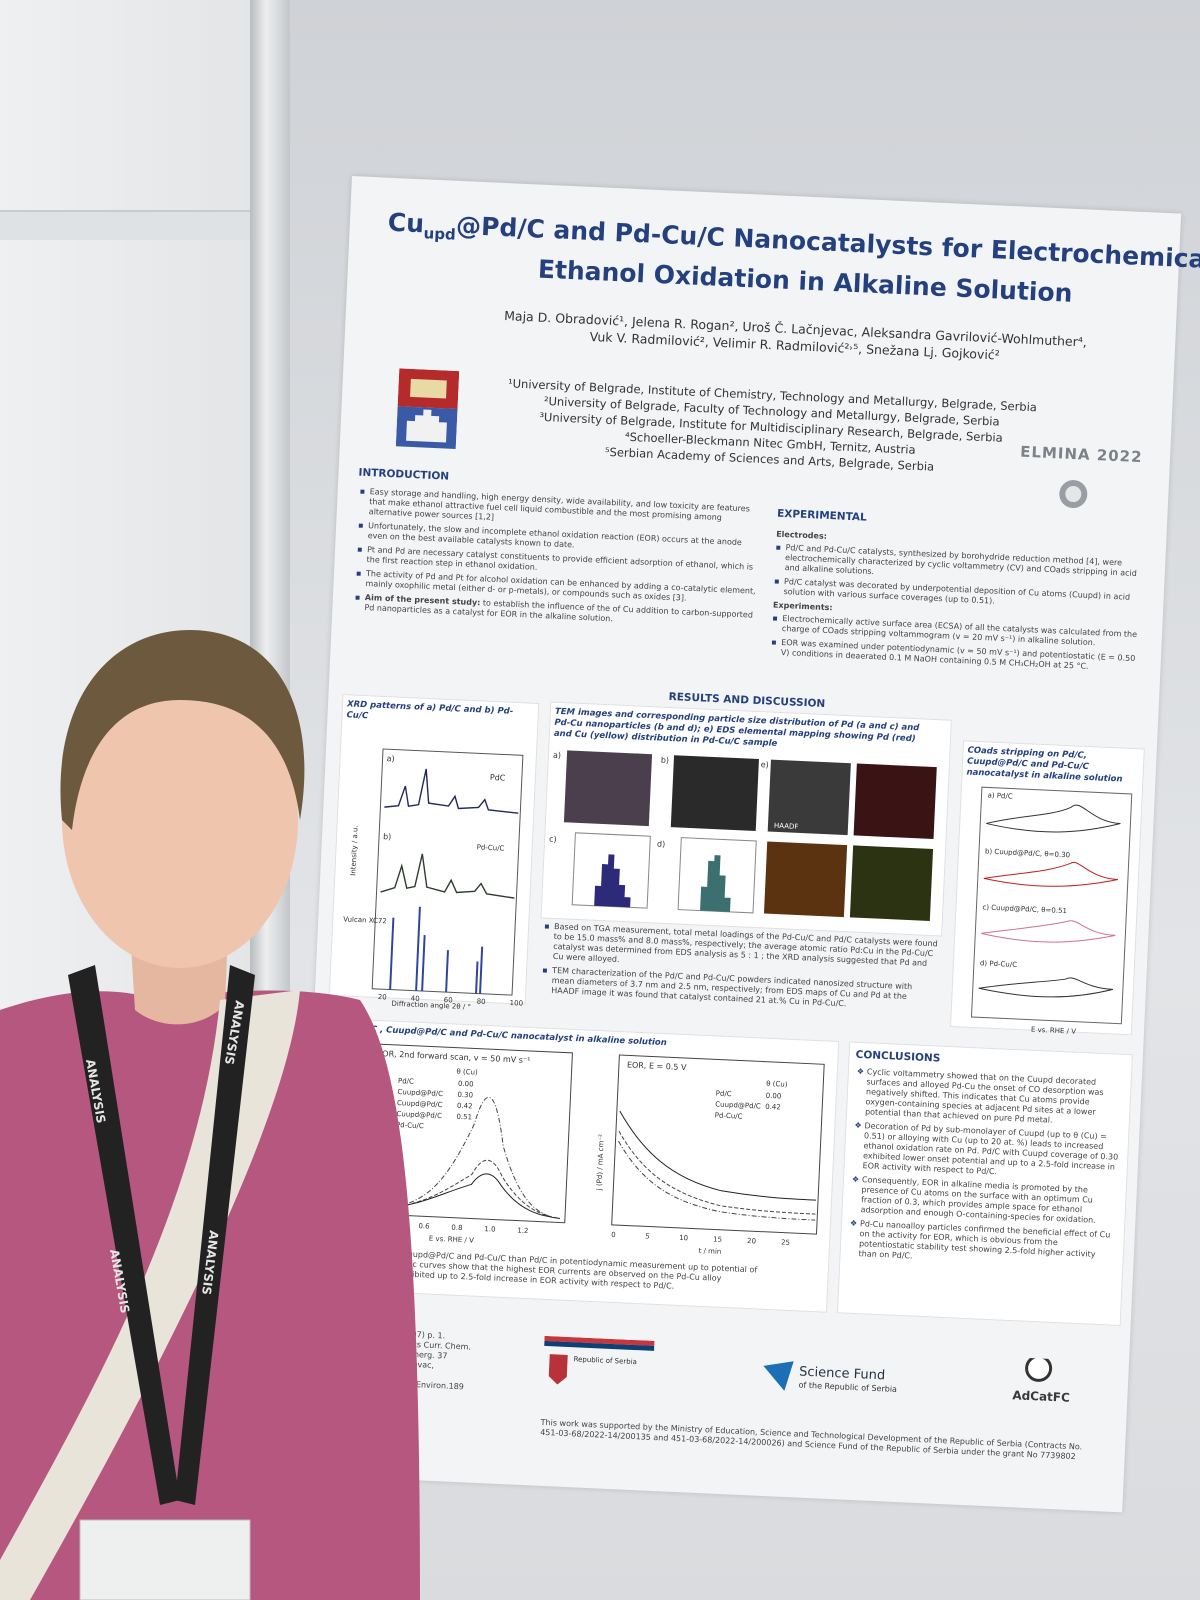 This screenshot has width=1200, height=1600. I want to click on conference-emblem, so click(1073, 494).